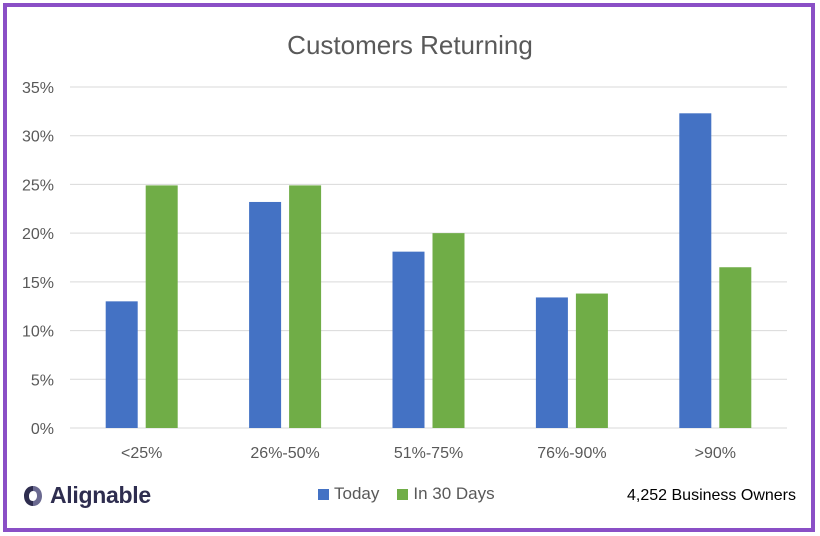  What do you see at coordinates (428, 453) in the screenshot?
I see `x-tick-label: 51%-75%` at bounding box center [428, 453].